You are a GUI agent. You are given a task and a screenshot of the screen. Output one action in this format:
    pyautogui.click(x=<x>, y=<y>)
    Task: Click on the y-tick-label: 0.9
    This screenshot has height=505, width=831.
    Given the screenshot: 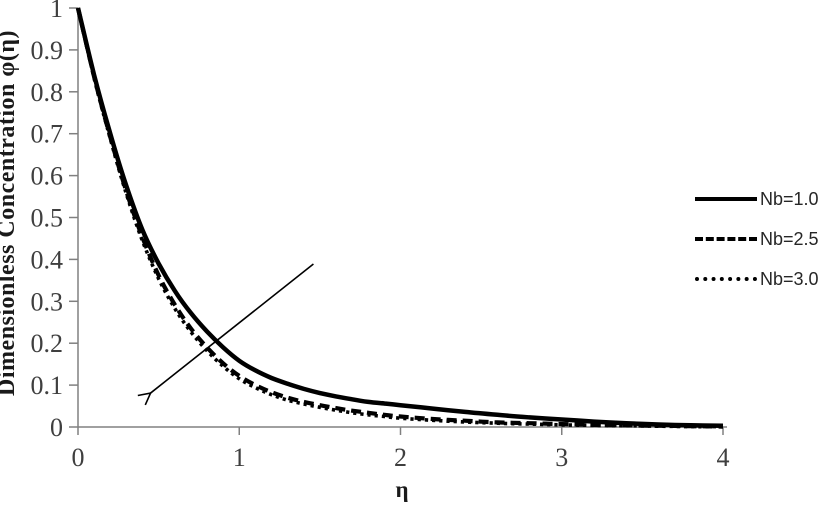 What is the action you would take?
    pyautogui.click(x=47, y=50)
    